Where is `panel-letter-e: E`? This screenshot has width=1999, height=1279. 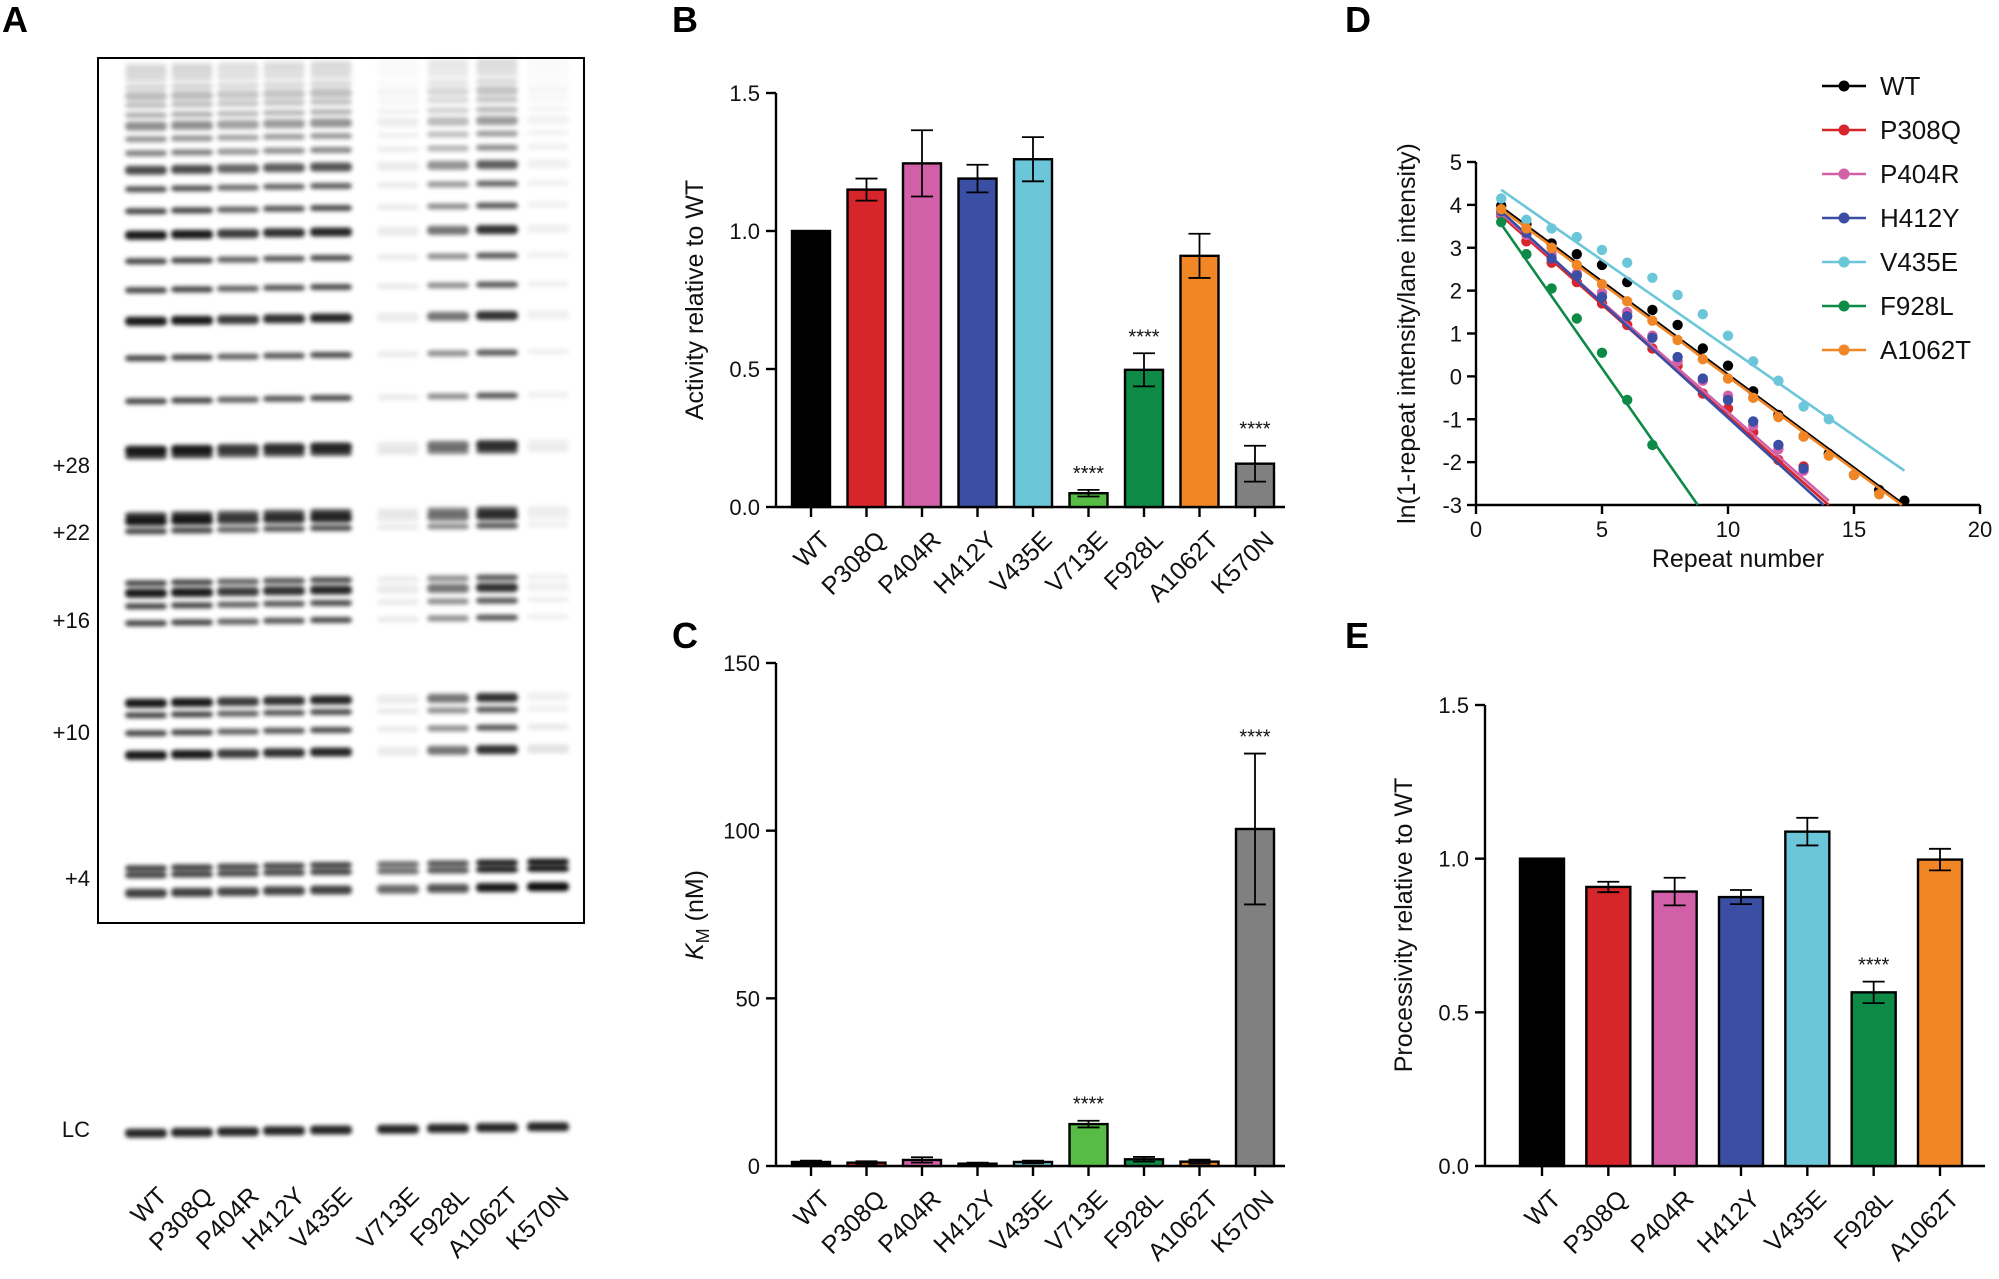
panel-letter-e: E is located at coordinates (1357, 635).